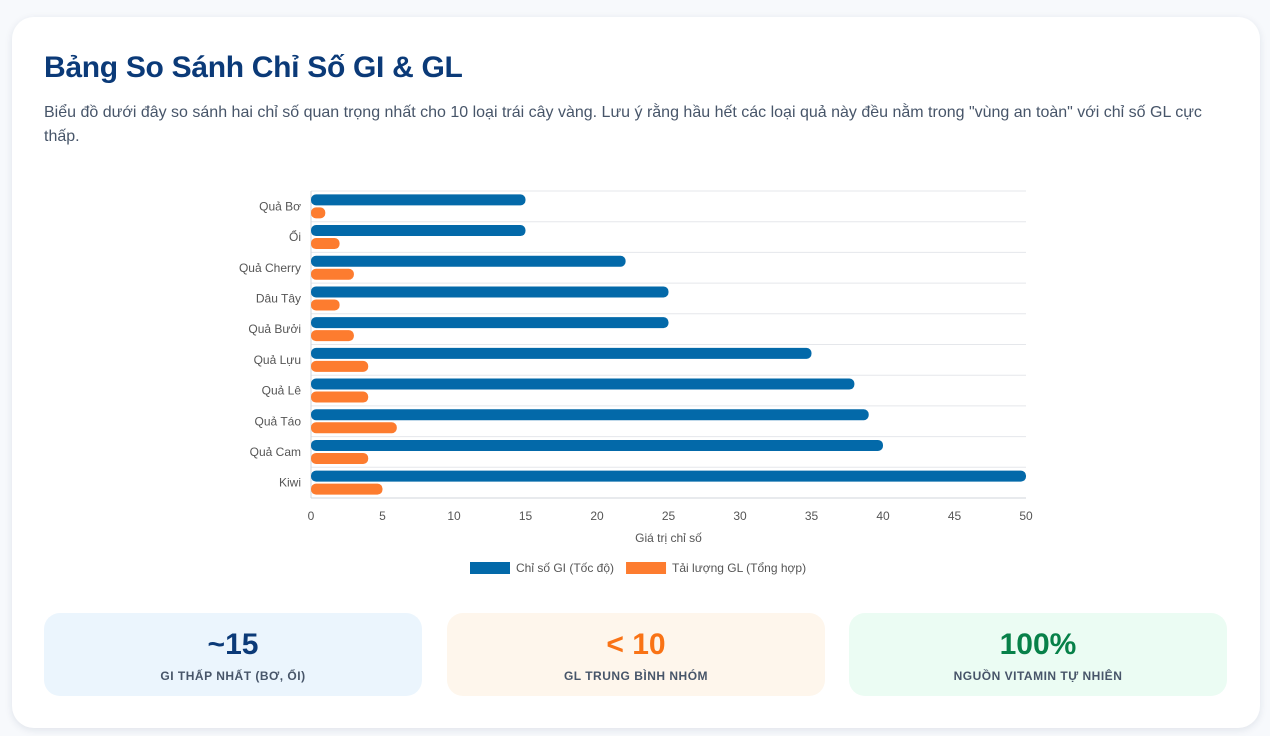  Describe the element at coordinates (597, 516) in the screenshot. I see `x-tick-label: 20` at that location.